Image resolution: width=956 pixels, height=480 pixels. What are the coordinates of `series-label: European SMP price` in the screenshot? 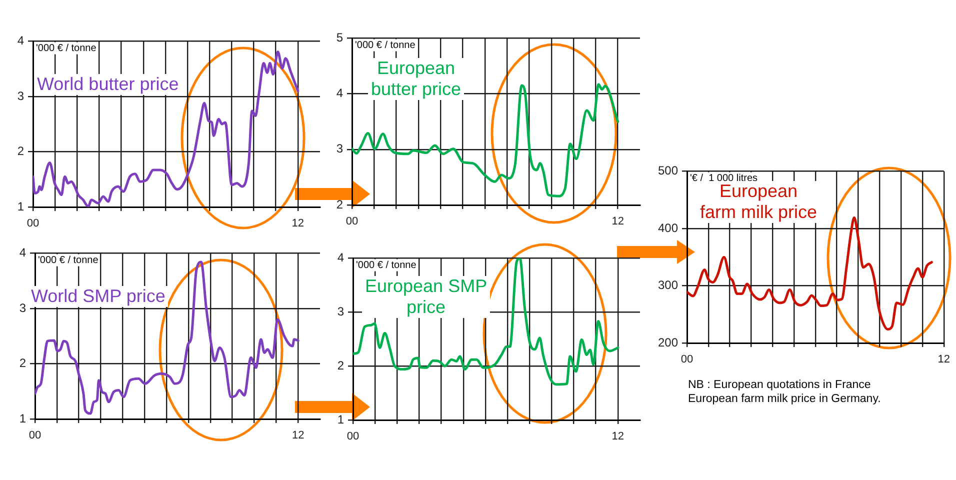 It's located at (426, 297).